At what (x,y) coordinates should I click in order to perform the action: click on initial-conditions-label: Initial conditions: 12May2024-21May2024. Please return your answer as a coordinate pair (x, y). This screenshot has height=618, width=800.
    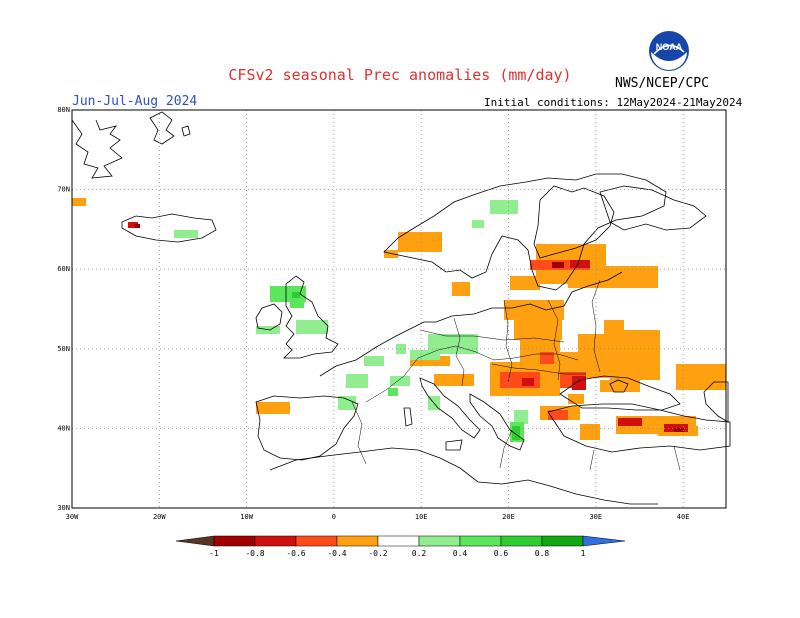
    Looking at the image, I should click on (613, 102).